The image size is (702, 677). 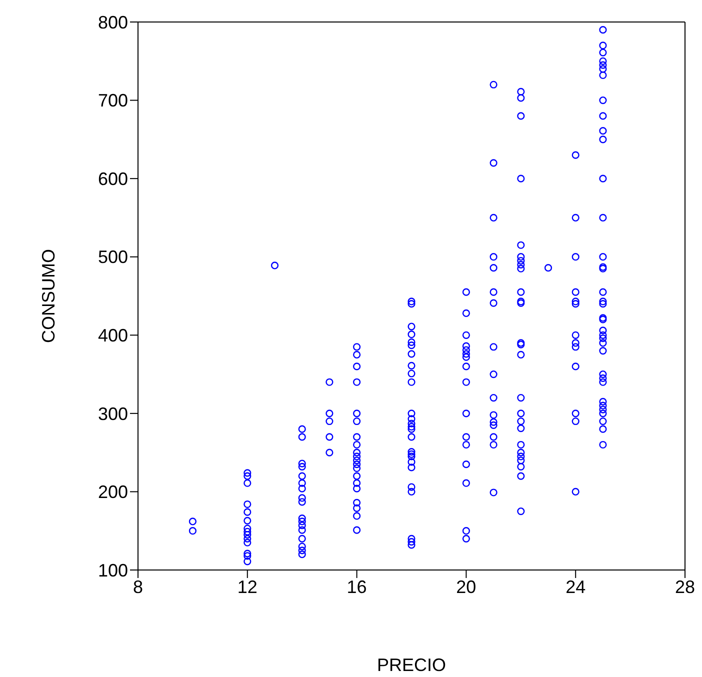 What do you see at coordinates (685, 586) in the screenshot?
I see `x-tick-label: 28` at bounding box center [685, 586].